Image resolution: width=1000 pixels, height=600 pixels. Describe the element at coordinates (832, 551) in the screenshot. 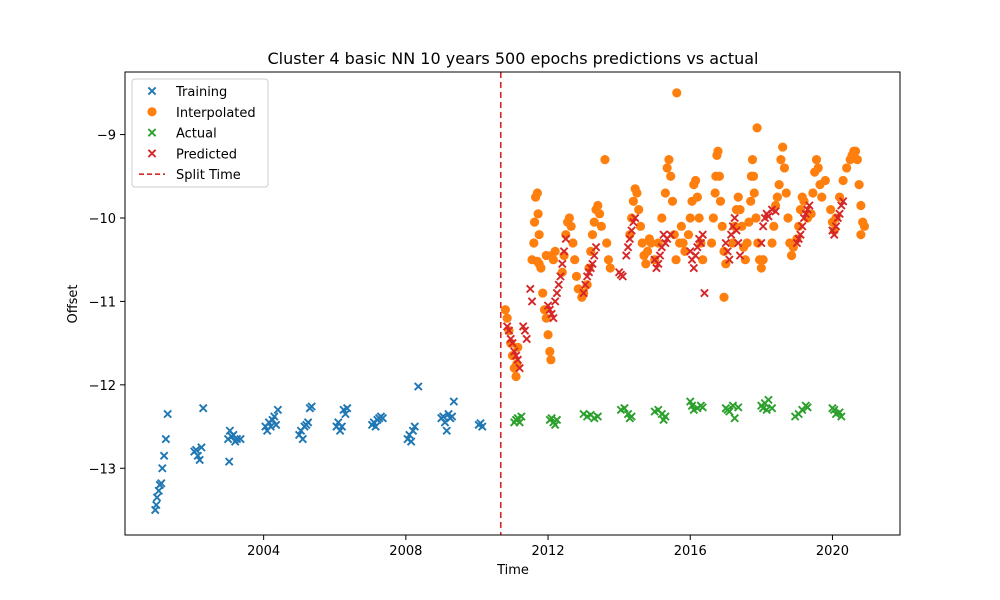

I see `x-tick-label: 2020` at that location.